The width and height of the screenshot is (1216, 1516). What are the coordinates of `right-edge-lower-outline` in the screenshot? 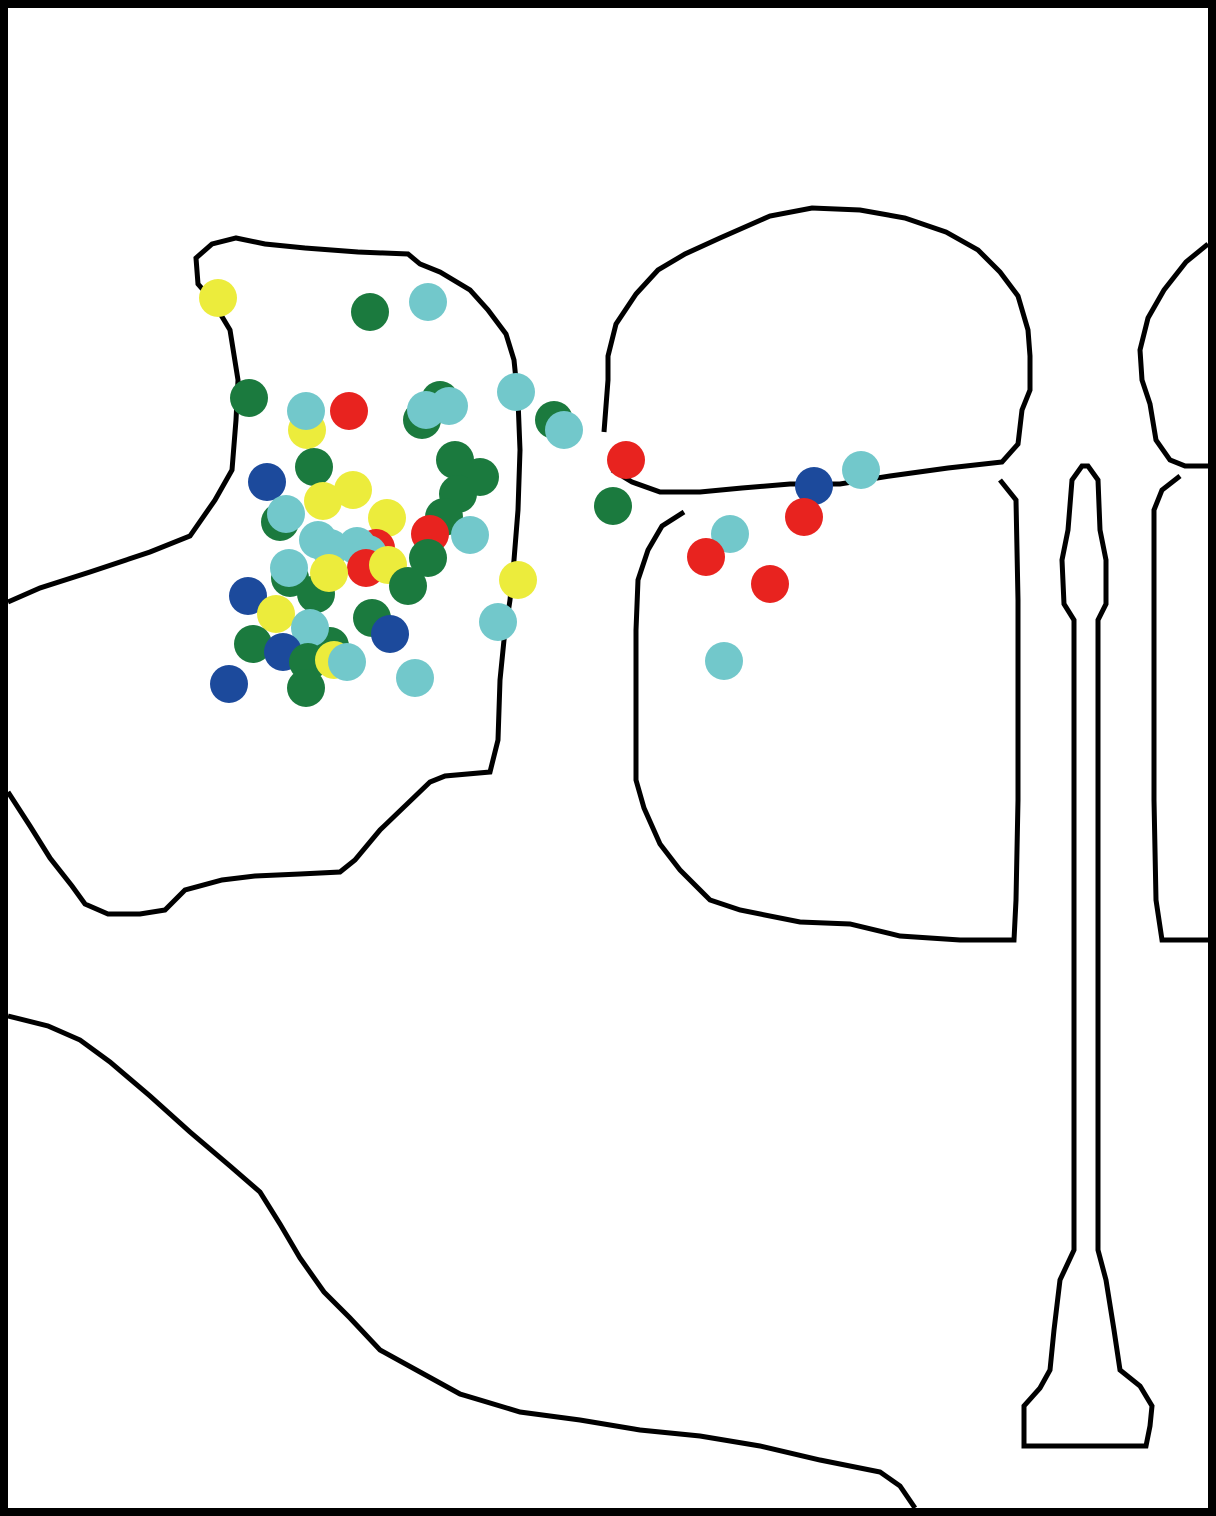 It's located at (1179, 708).